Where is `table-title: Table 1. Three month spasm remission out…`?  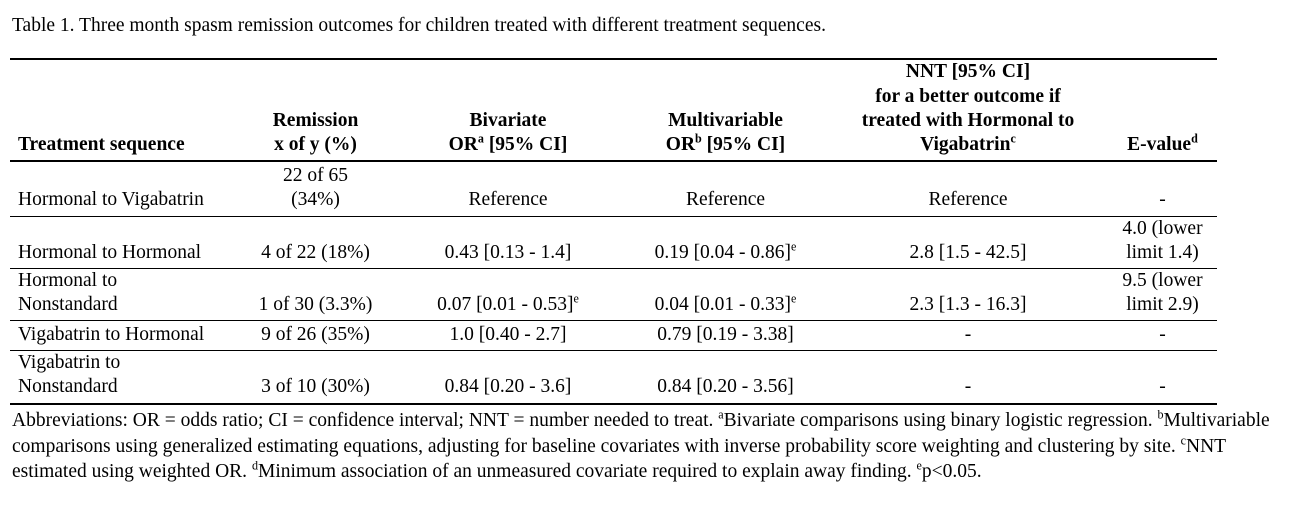 table-title: Table 1. Three month spasm remission out… is located at coordinates (419, 25).